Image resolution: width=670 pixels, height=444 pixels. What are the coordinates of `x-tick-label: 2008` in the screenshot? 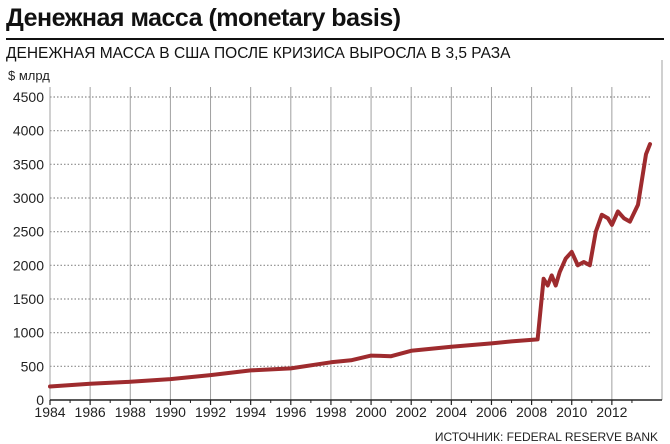 It's located at (531, 412).